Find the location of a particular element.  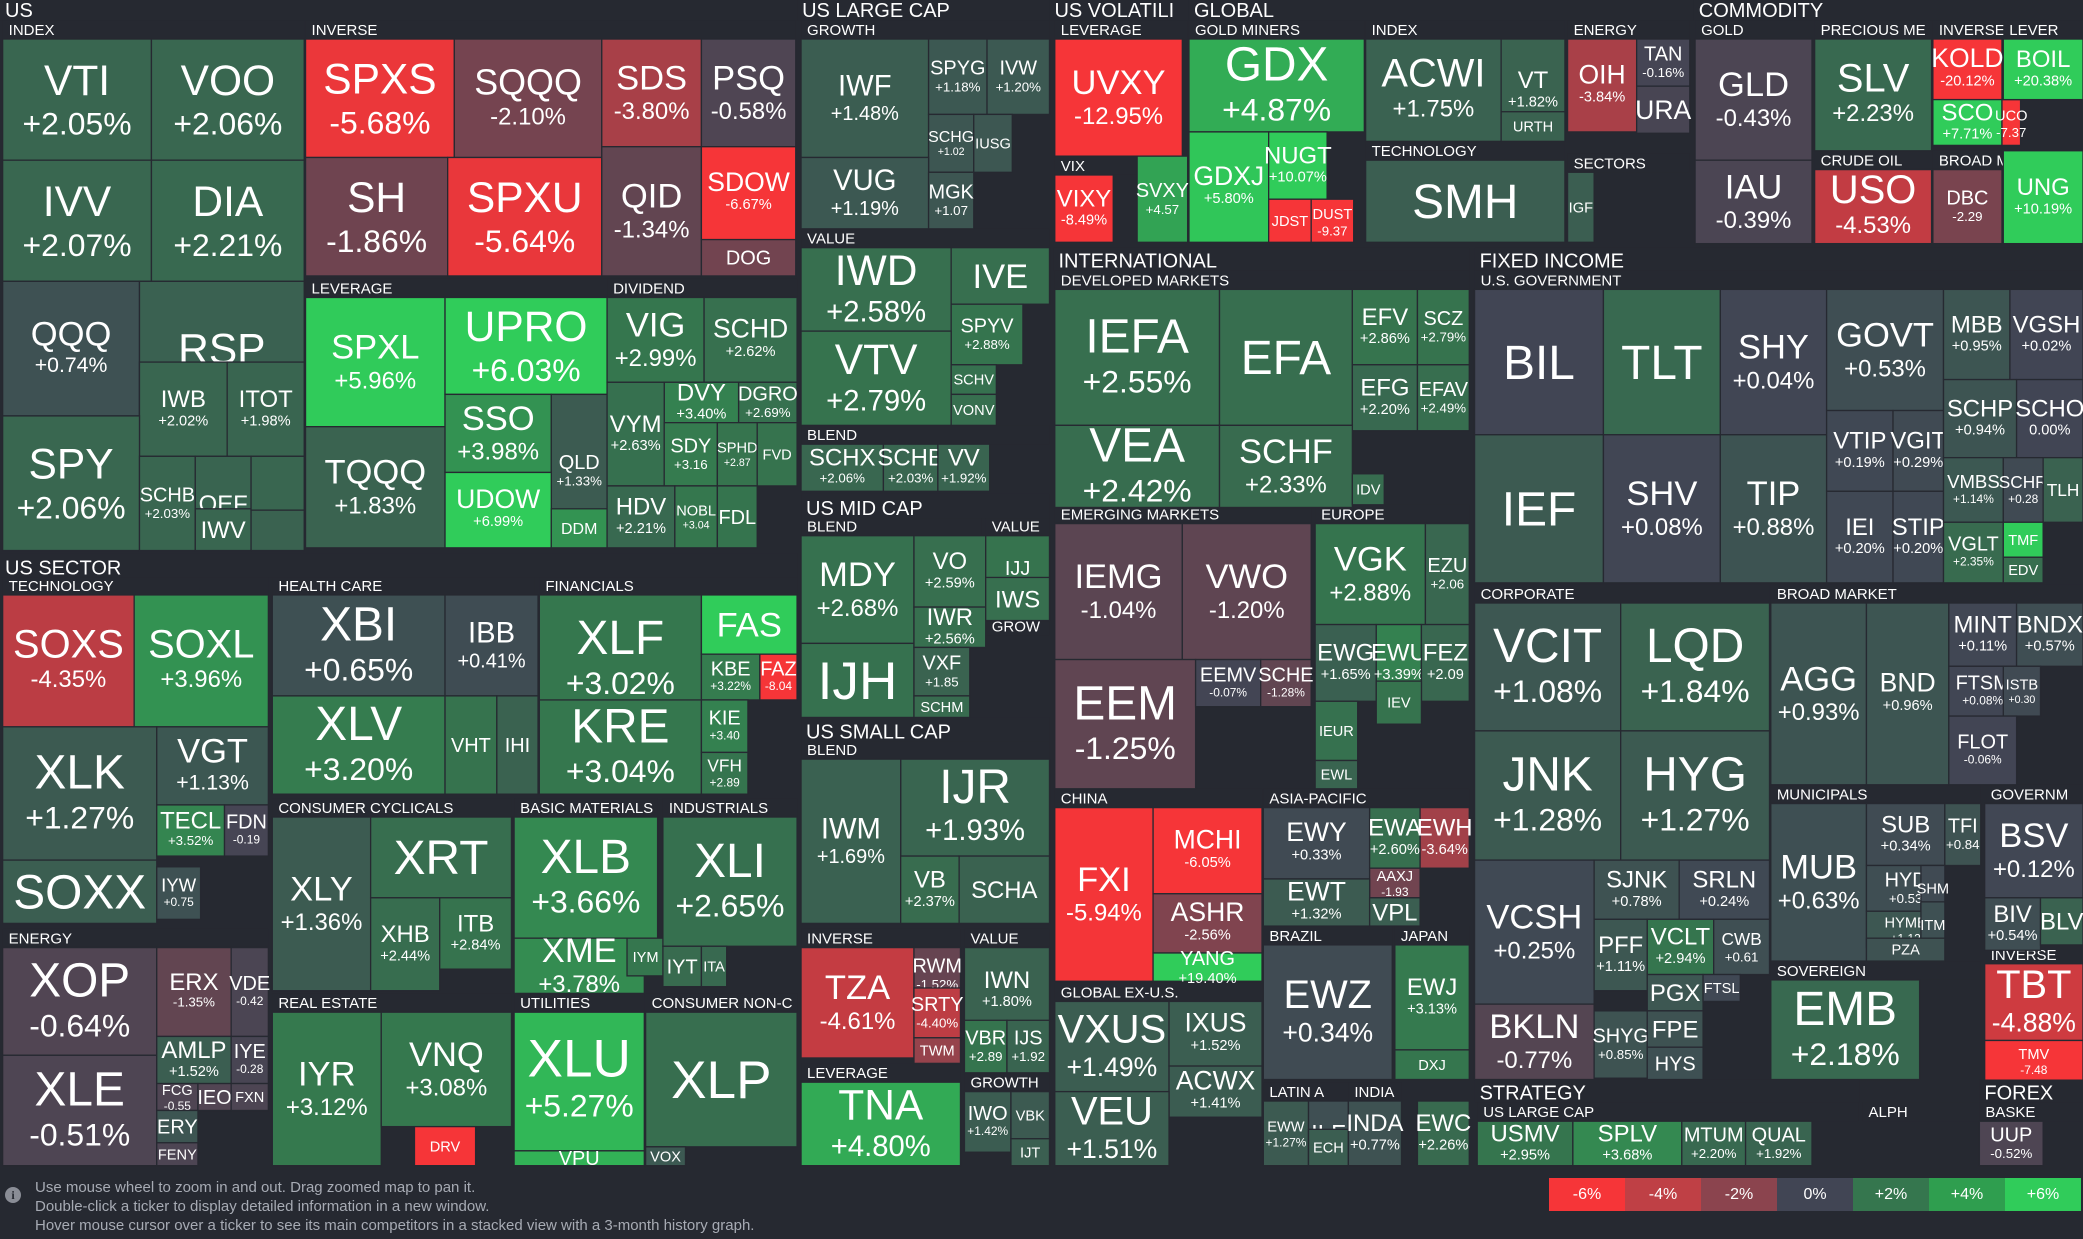

tile-sjnk is located at coordinates (1636, 889).